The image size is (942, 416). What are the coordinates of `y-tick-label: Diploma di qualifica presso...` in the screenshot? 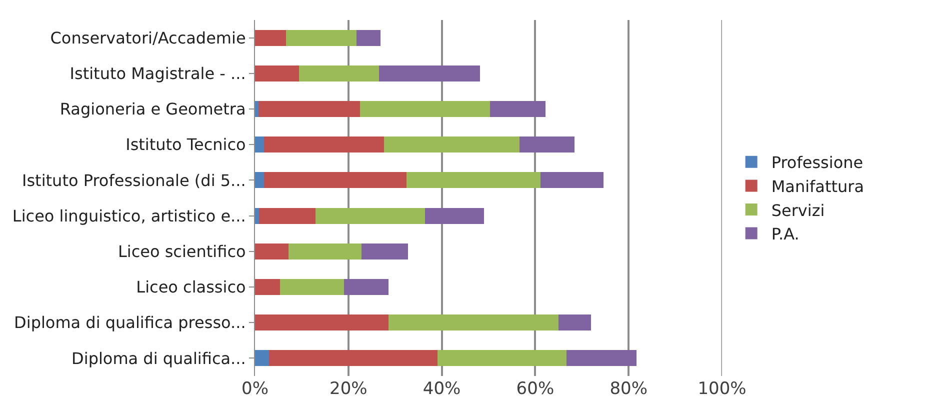 It's located at (130, 322).